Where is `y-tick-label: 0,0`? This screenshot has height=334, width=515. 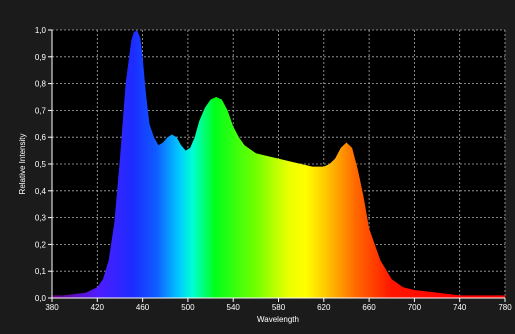
y-tick-label: 0,0 is located at coordinates (41, 298).